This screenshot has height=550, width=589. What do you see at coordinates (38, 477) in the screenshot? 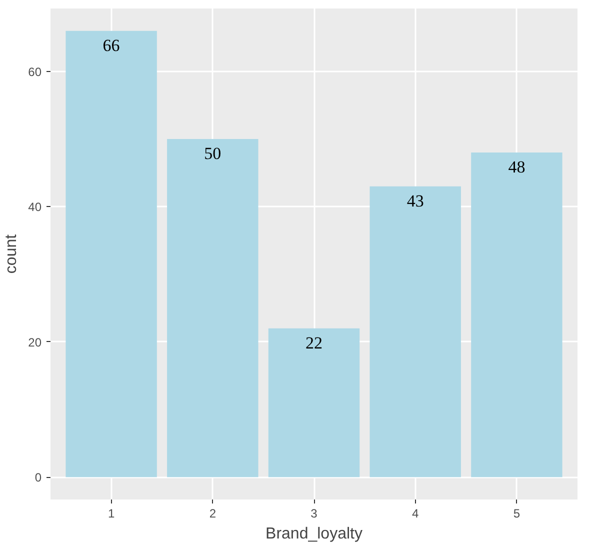
I see `y-tick-label: 0` at bounding box center [38, 477].